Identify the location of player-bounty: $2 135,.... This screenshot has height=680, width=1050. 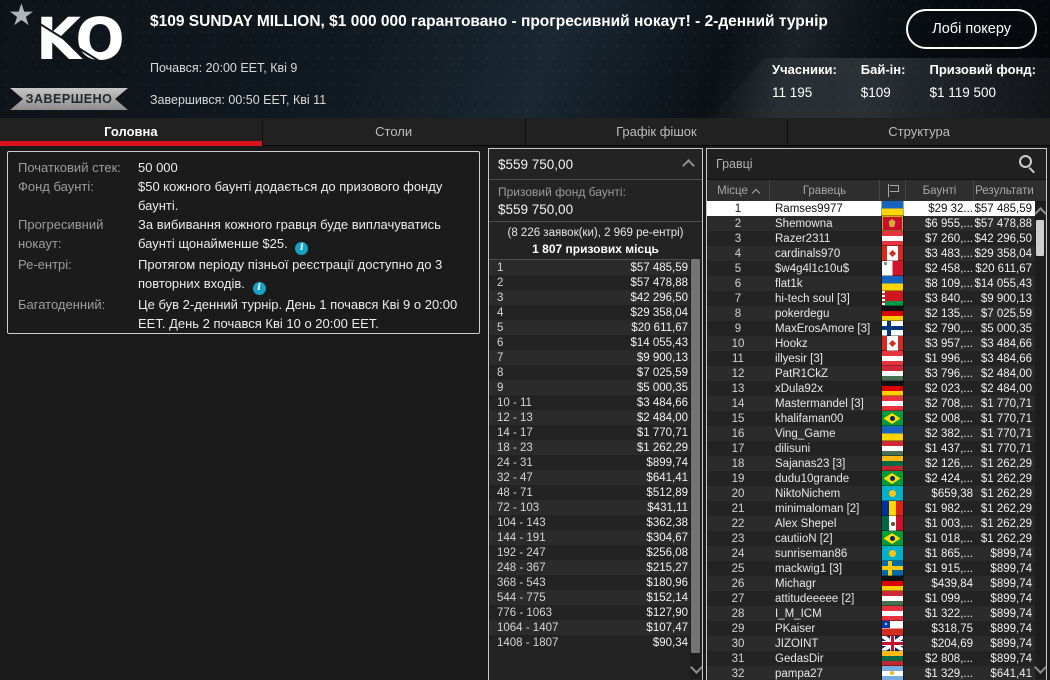
(949, 313).